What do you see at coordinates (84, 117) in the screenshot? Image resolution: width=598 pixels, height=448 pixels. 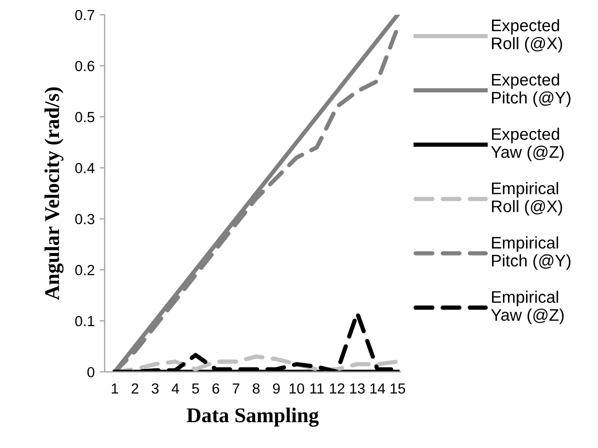 I see `y-tick-label: 0.5` at bounding box center [84, 117].